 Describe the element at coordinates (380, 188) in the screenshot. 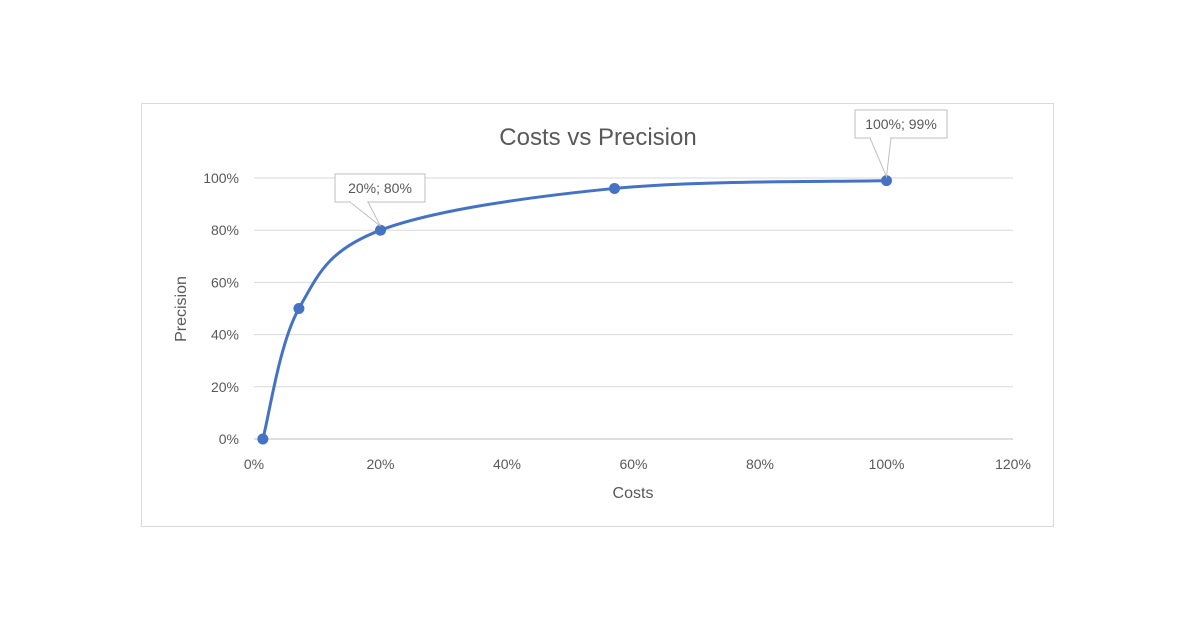

I see `callout-label: 20%; 80%` at that location.